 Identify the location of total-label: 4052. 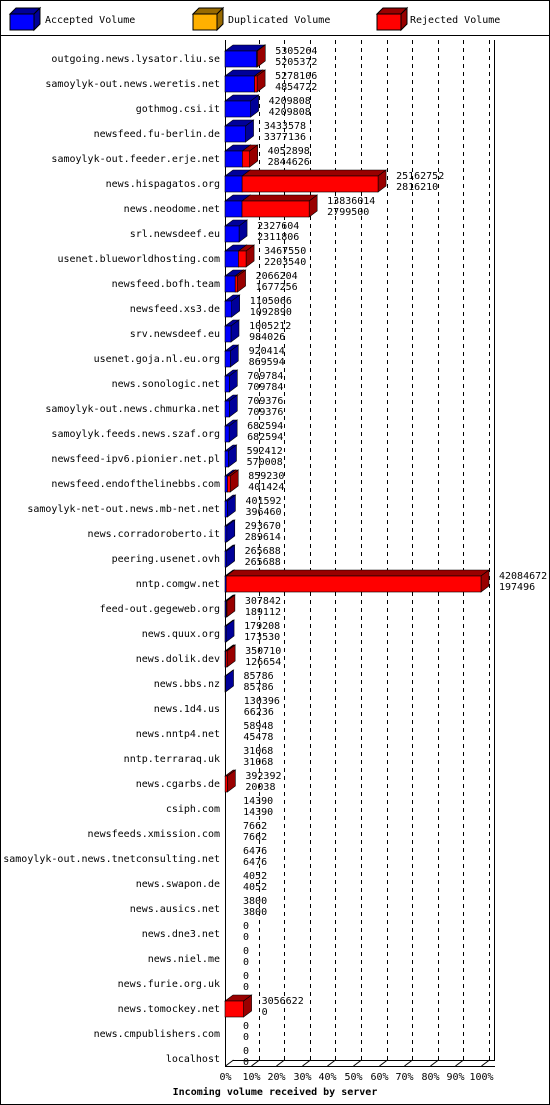
(255, 876).